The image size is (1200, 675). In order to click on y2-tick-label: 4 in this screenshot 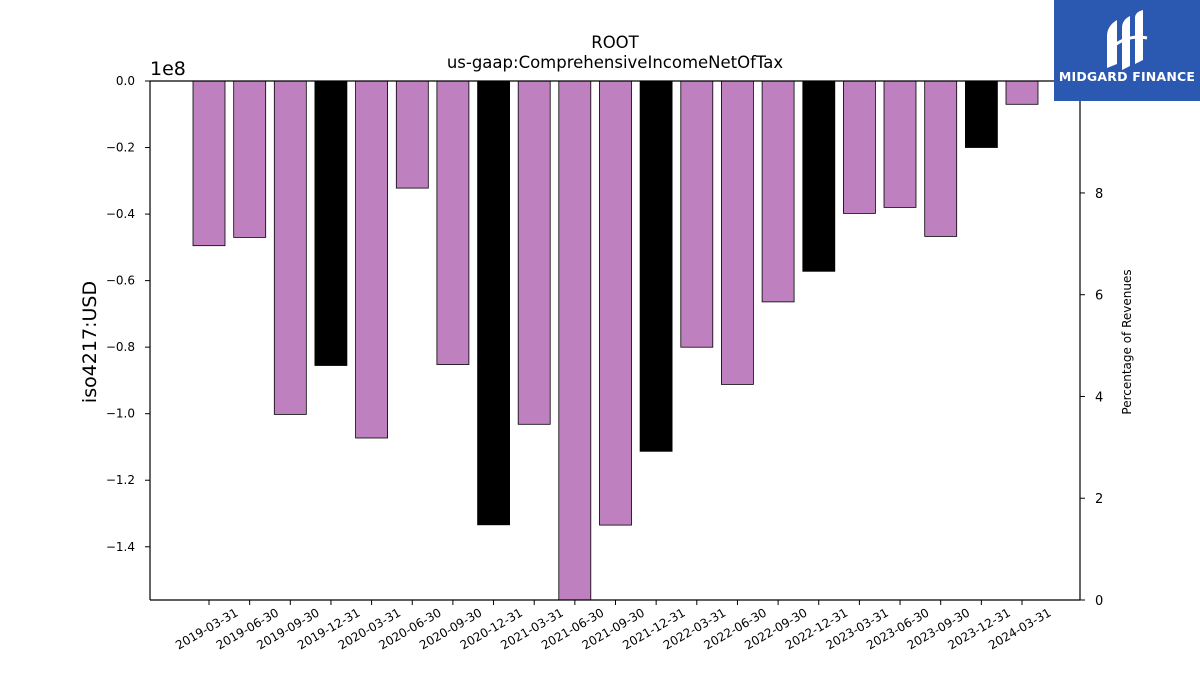, I will do `click(1099, 397)`.